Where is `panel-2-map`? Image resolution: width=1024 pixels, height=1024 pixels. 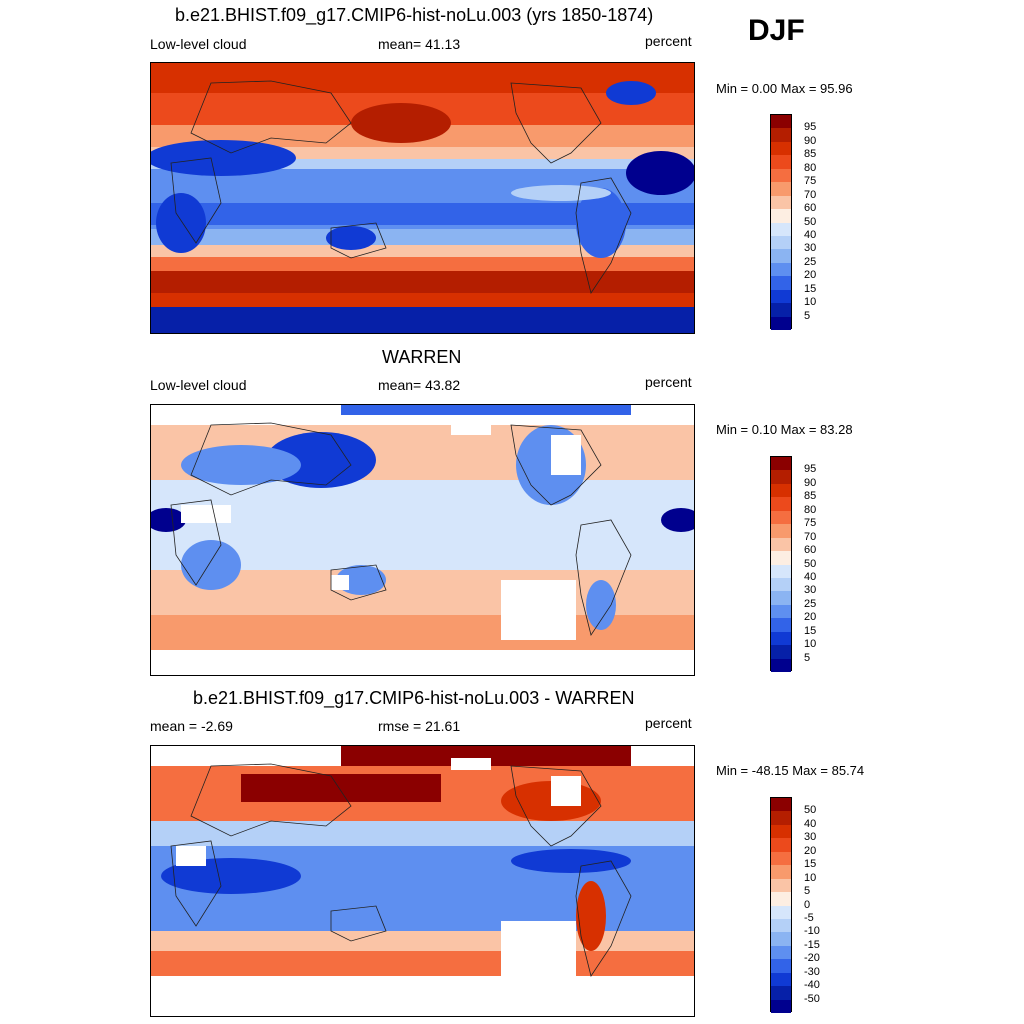 panel-2-map is located at coordinates (422, 540).